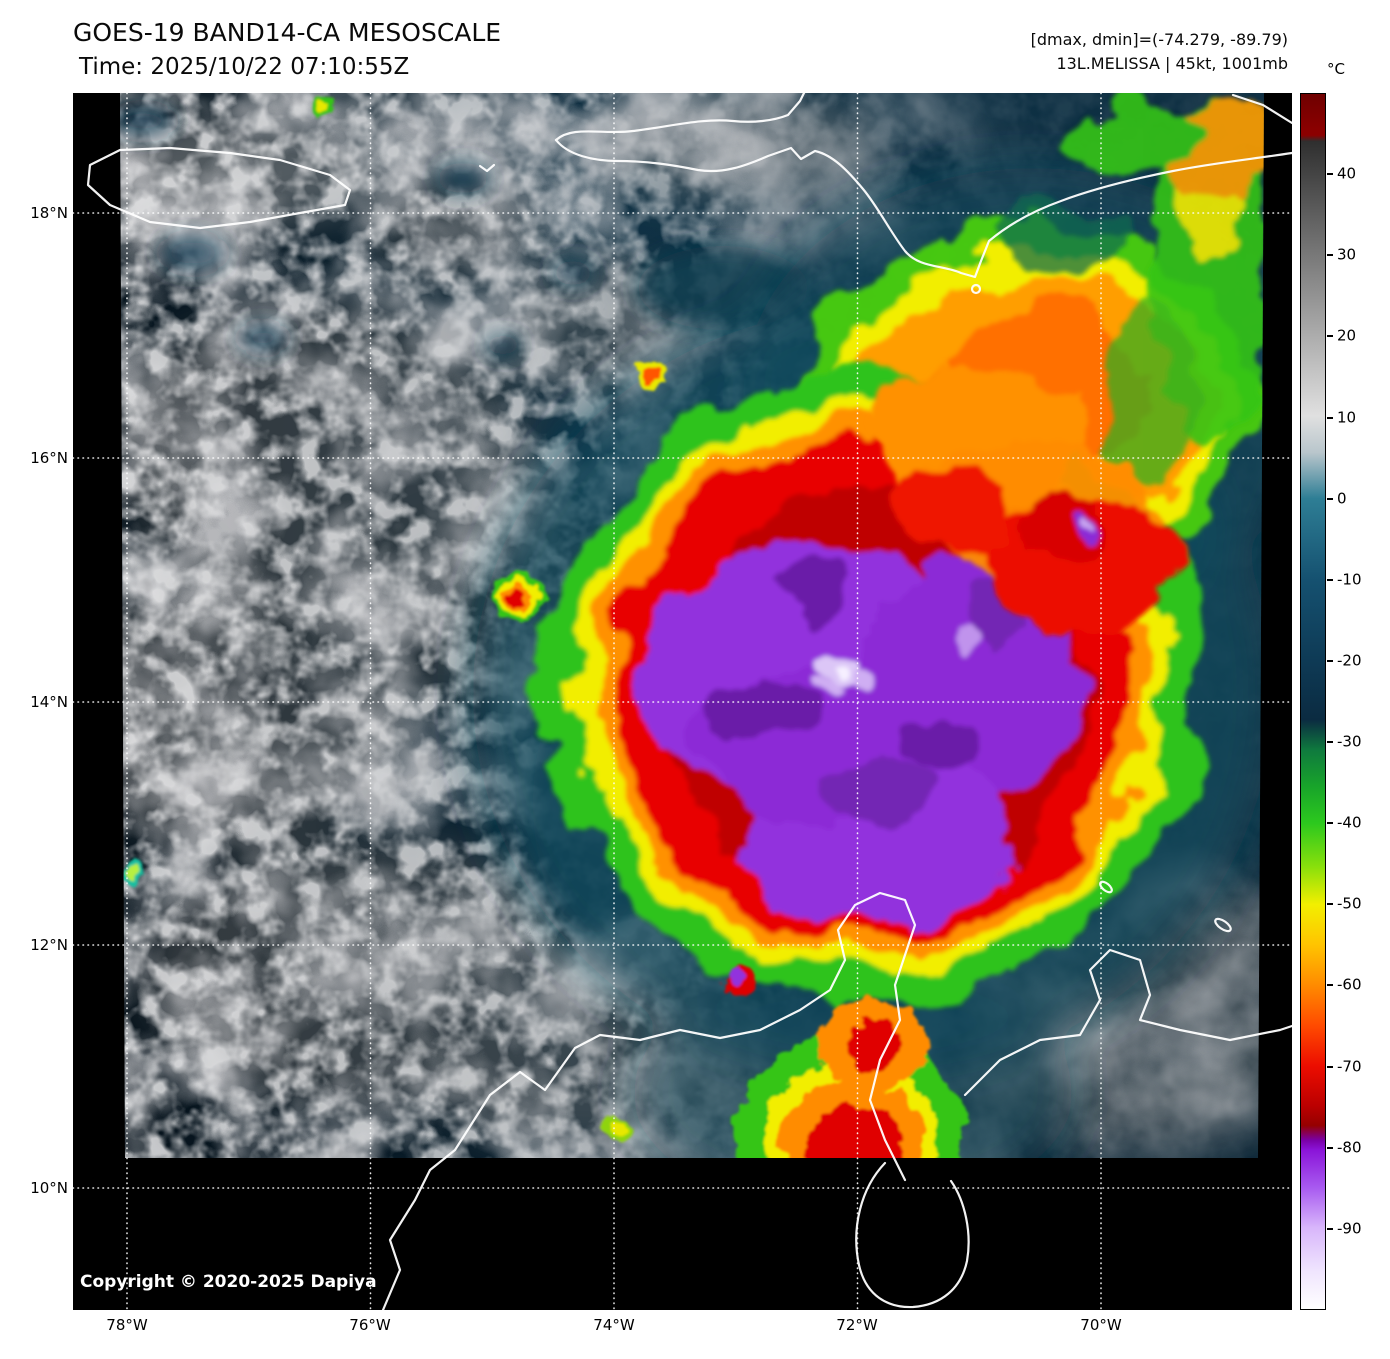  I want to click on coast-colombia, so click(649, 1101).